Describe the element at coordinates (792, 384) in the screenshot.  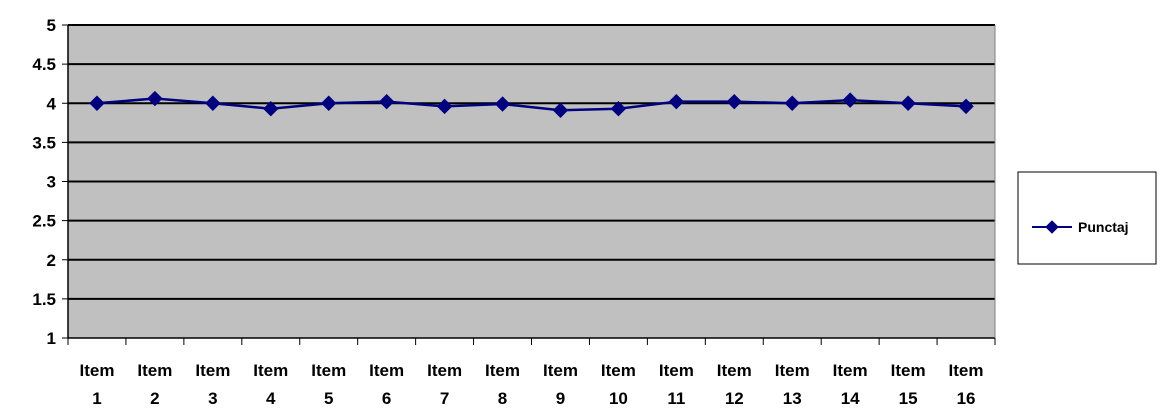
I see `x-tick-label: Item 13` at that location.